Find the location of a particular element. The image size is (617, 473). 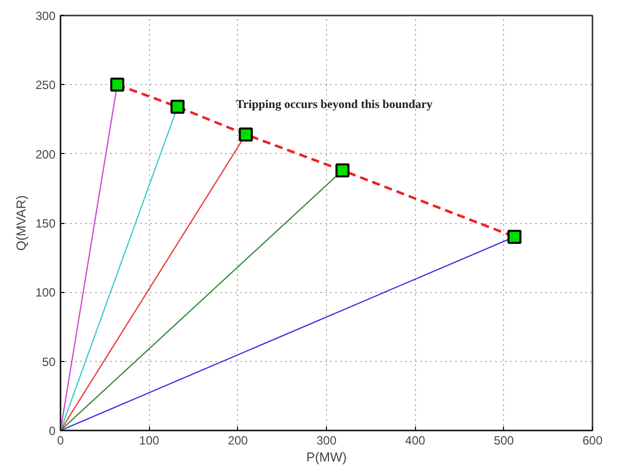

y-axis-title: Q(MVAR) is located at coordinates (20, 223).